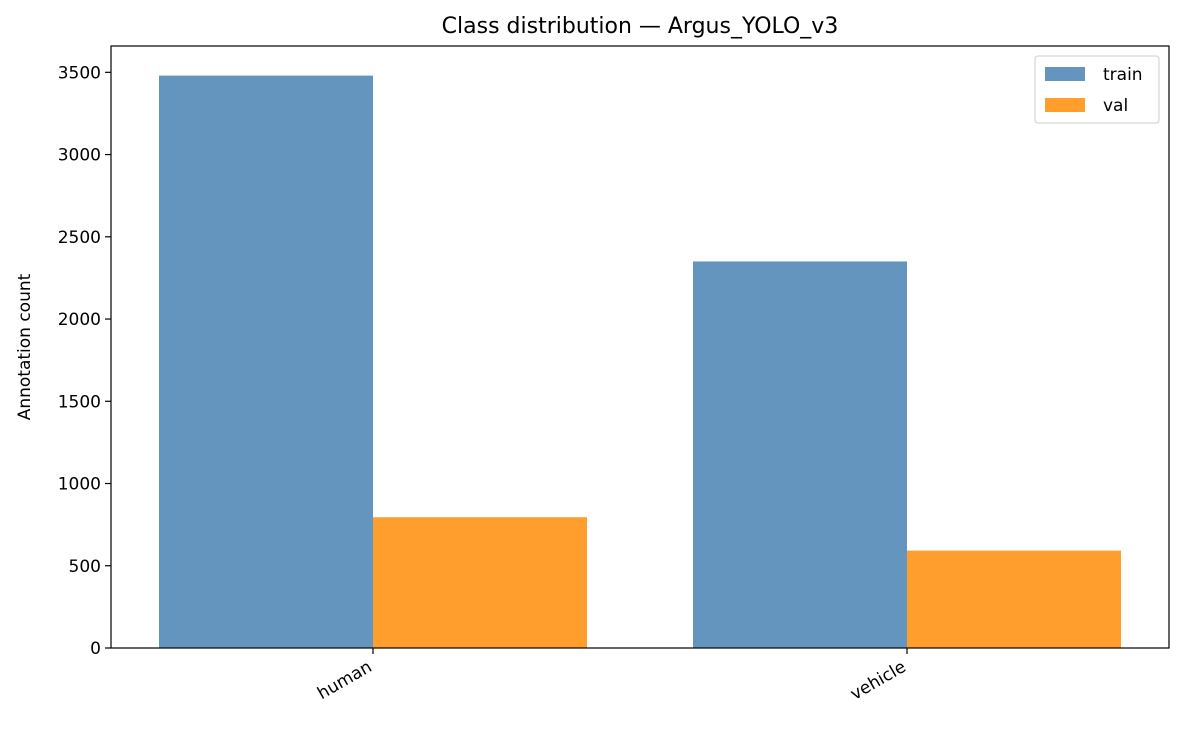 The height and width of the screenshot is (732, 1184). Describe the element at coordinates (79, 320) in the screenshot. I see `y-tick-label: 2000` at that location.